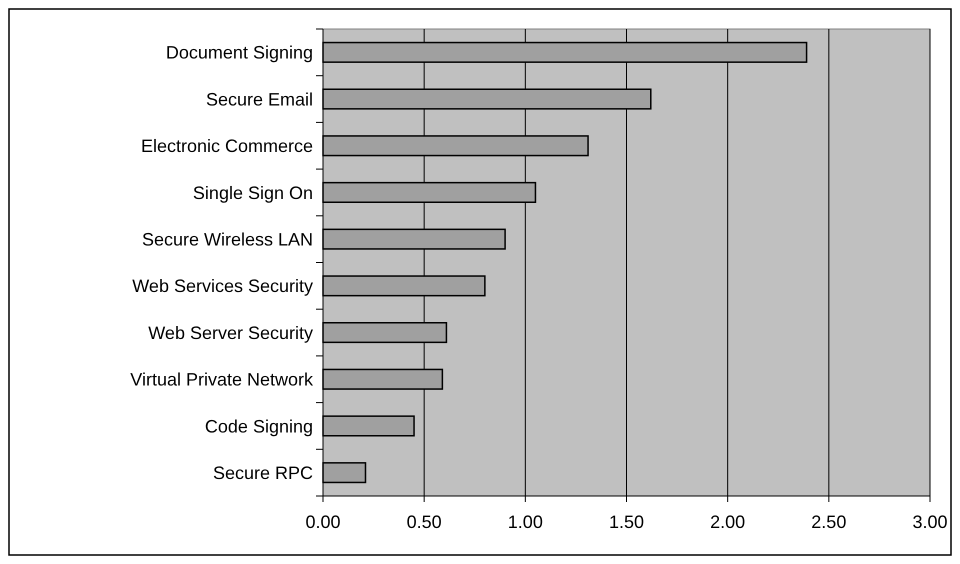 The width and height of the screenshot is (960, 564). I want to click on y-tick-label: Secure RPC, so click(262, 472).